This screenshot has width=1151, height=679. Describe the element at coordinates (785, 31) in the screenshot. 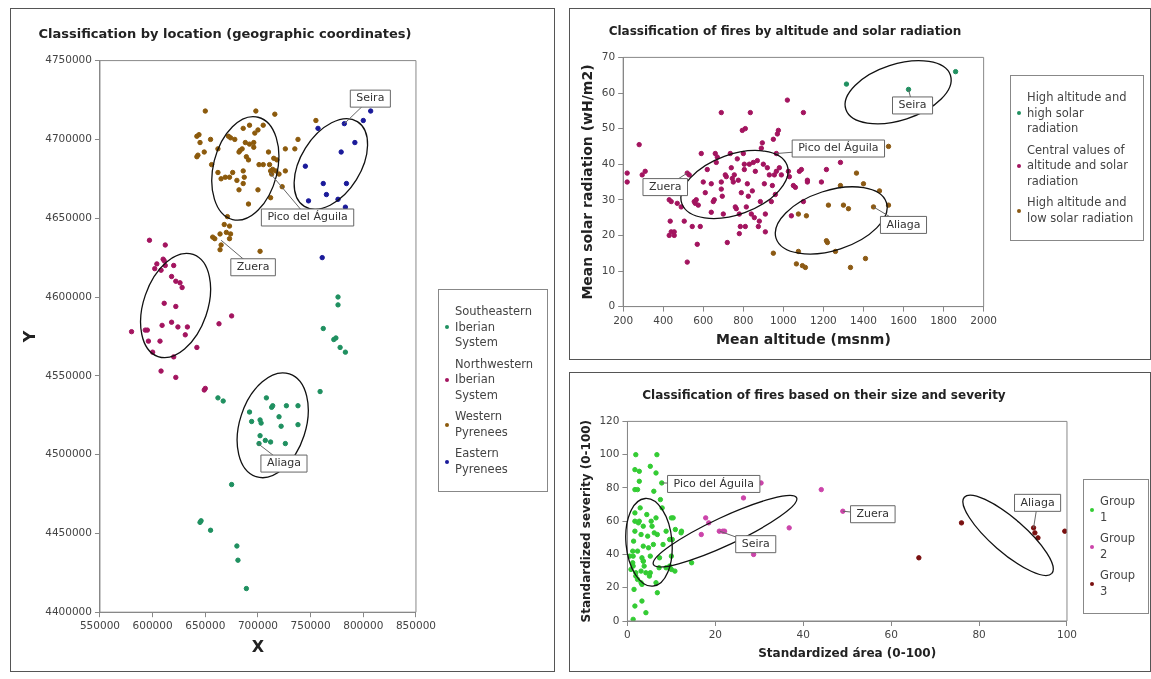

I see `chart-title: Classification of fires by altitude and solar radiation` at that location.